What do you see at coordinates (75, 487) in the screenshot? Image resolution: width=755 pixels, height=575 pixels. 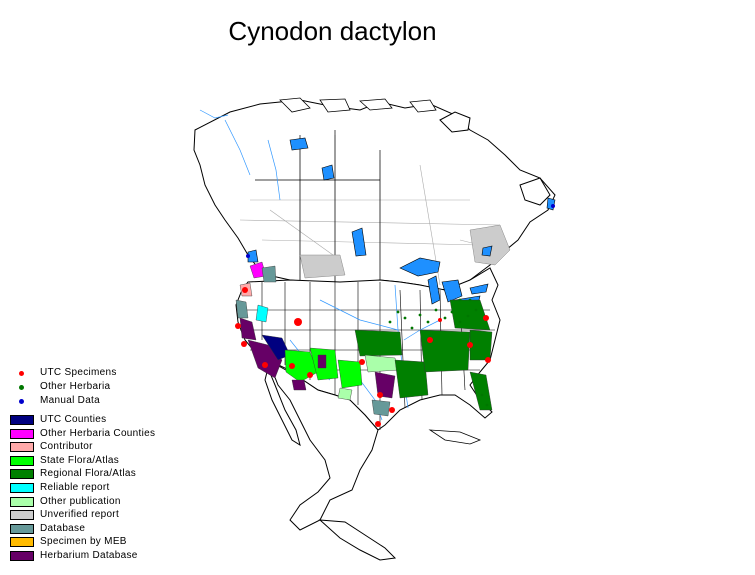 I see `legend-label: Reliable report` at bounding box center [75, 487].